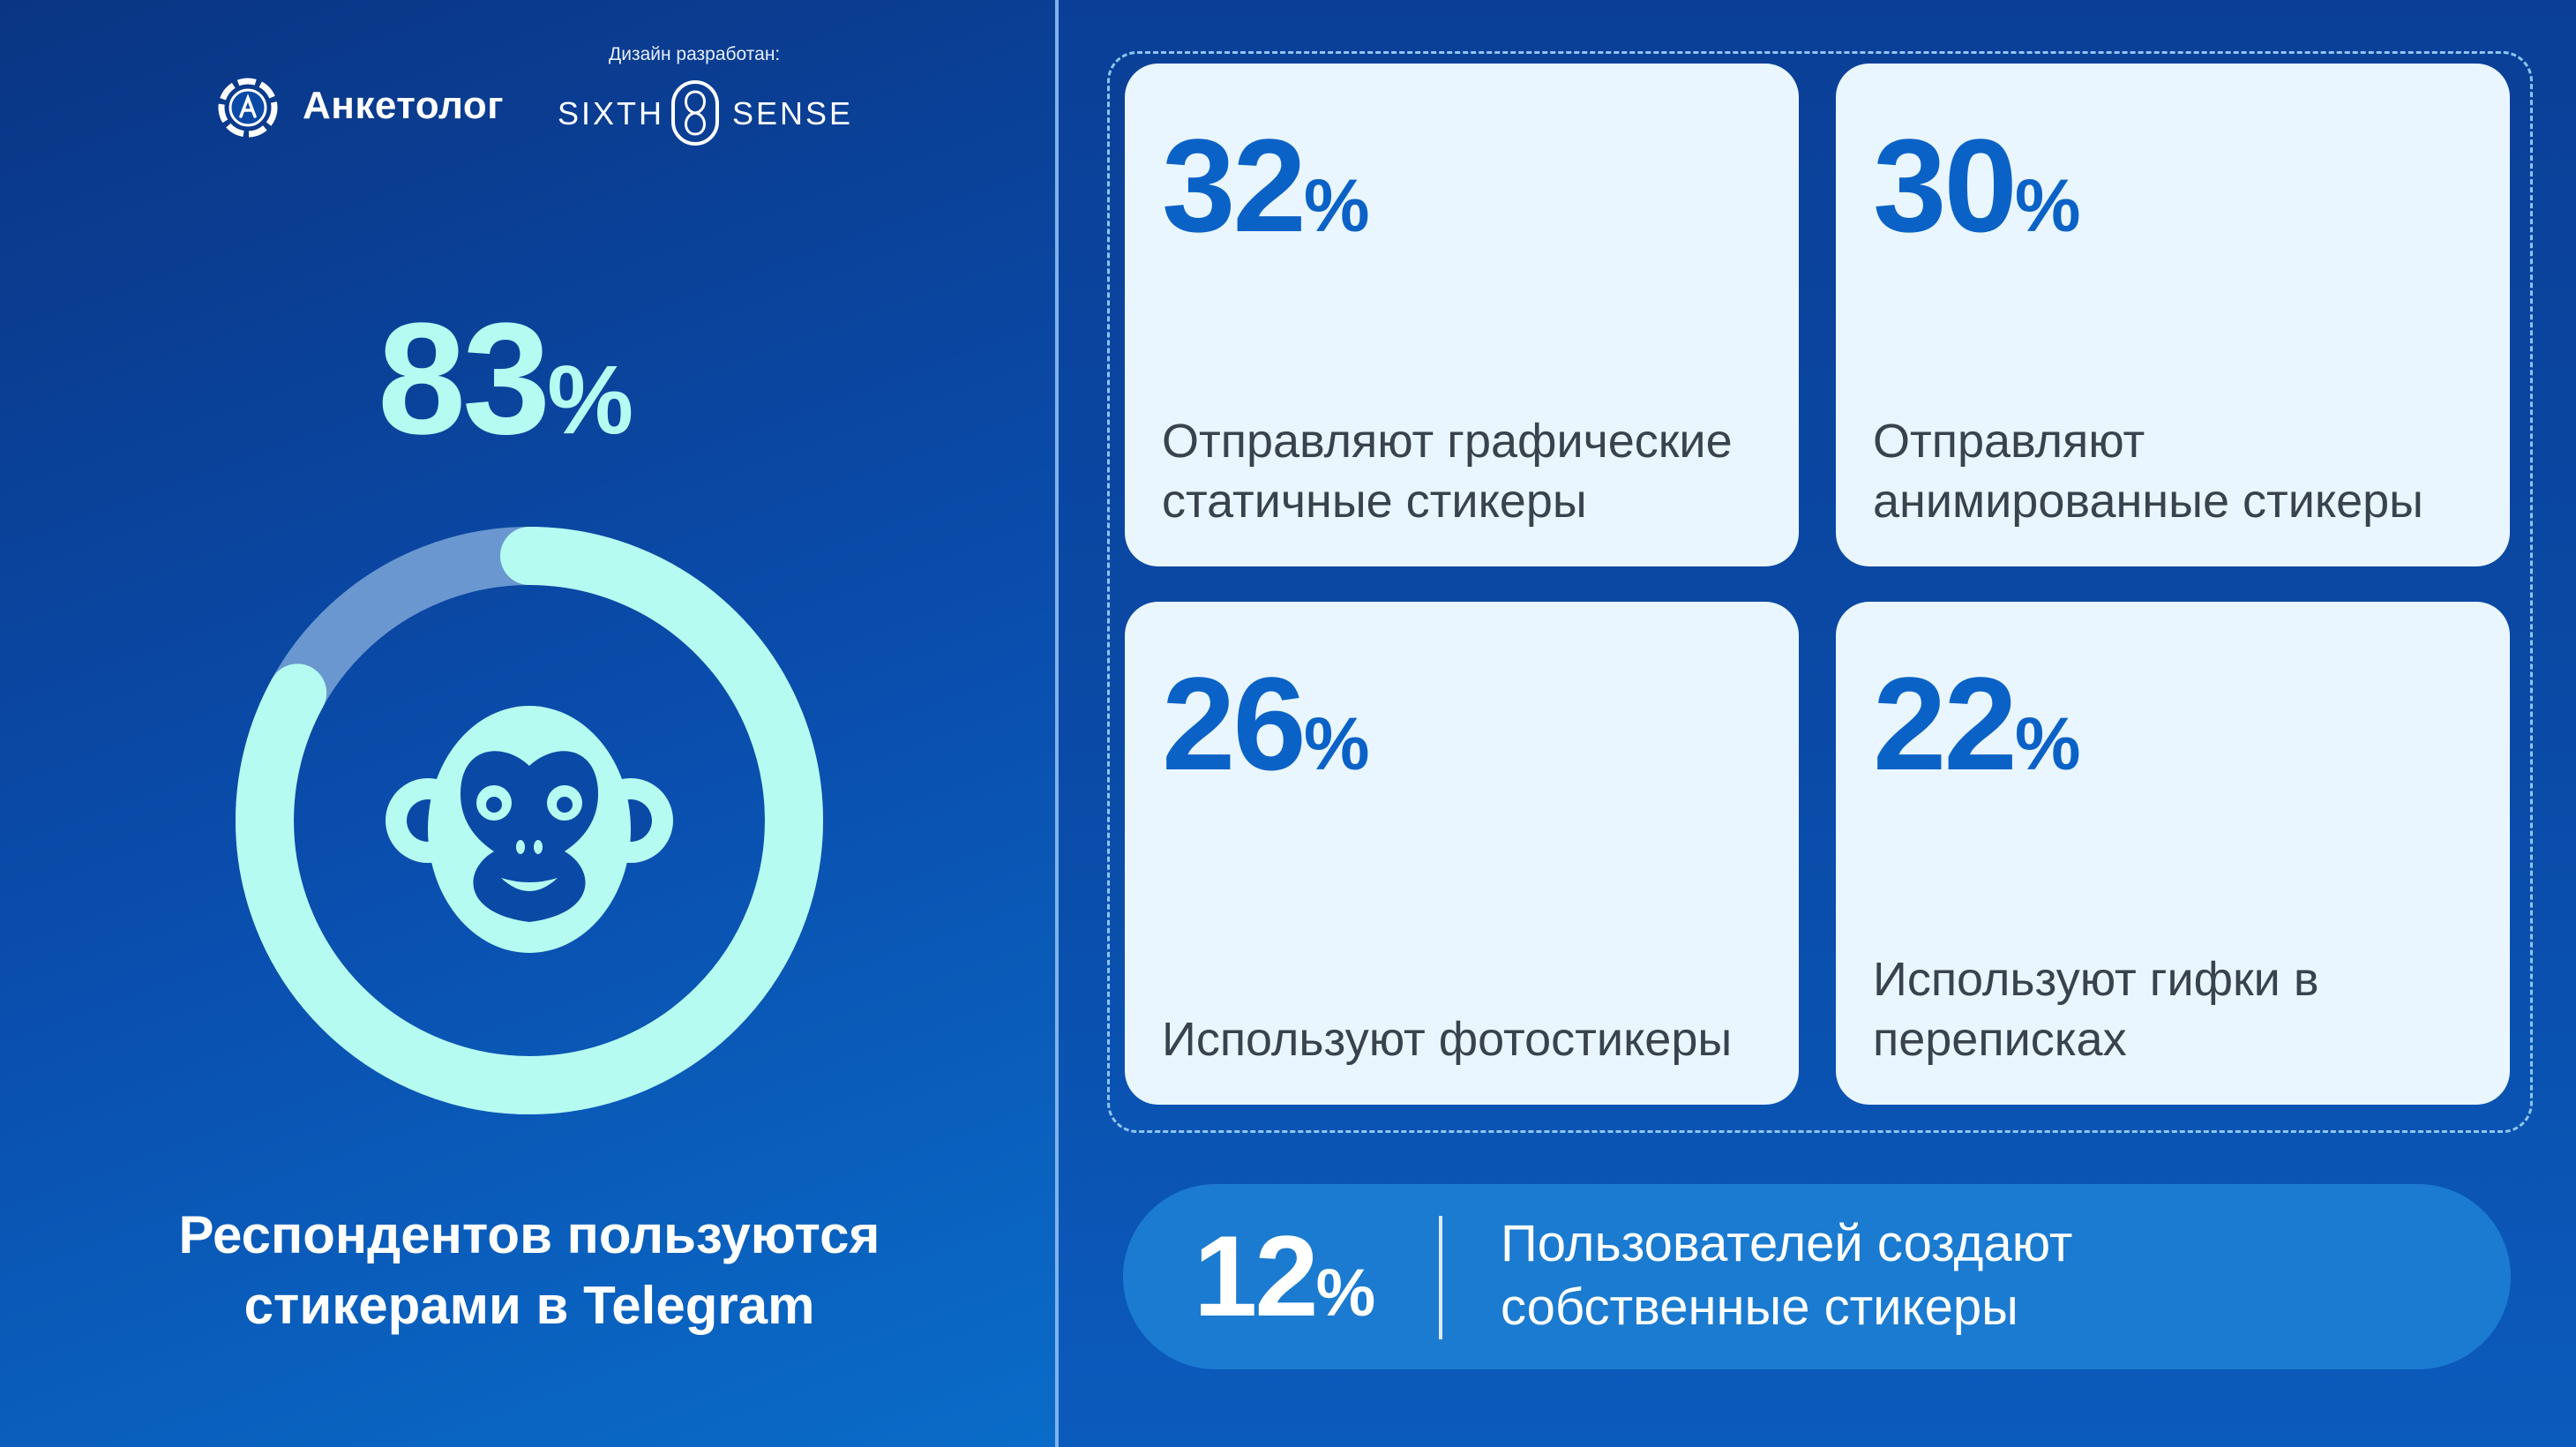 The image size is (2576, 1447). What do you see at coordinates (2173, 853) in the screenshot?
I see `stat-card: 22% Используют гифки в переписках` at bounding box center [2173, 853].